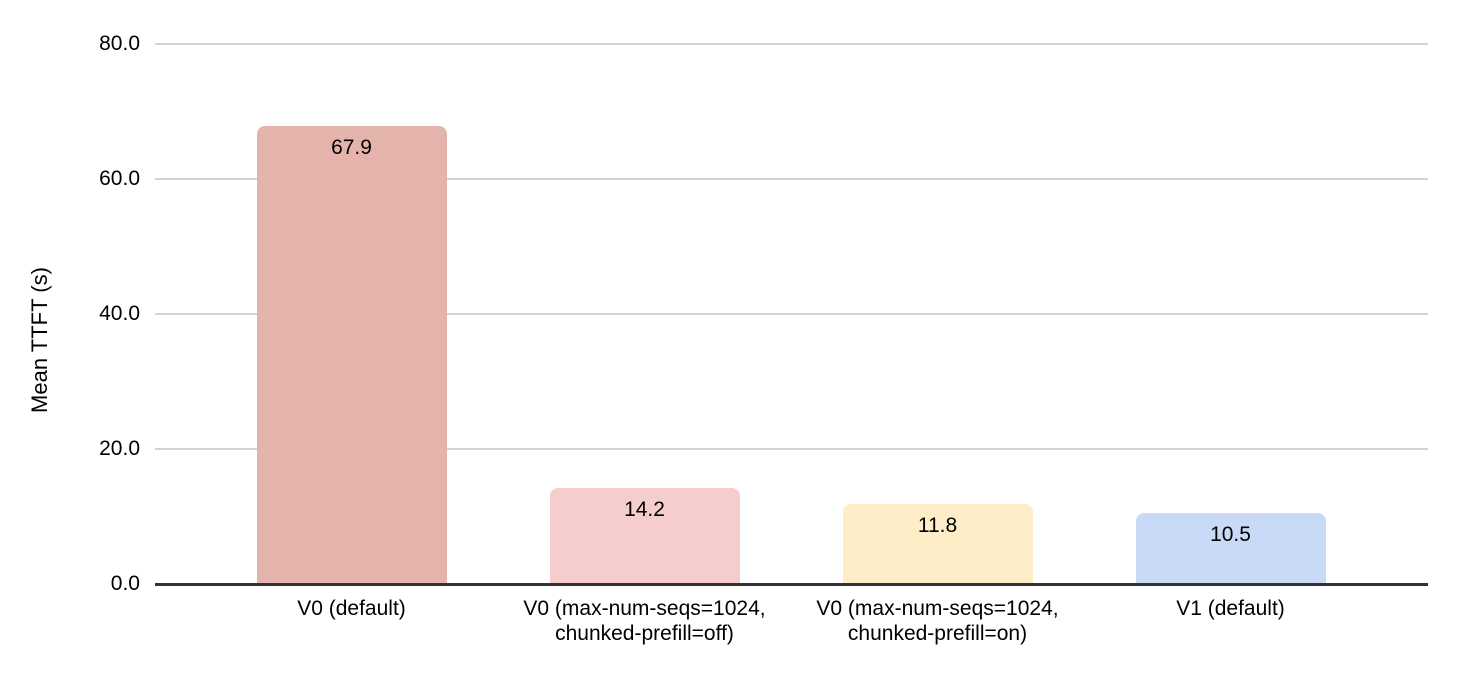  Describe the element at coordinates (351, 354) in the screenshot. I see `bar: 67.9` at that location.